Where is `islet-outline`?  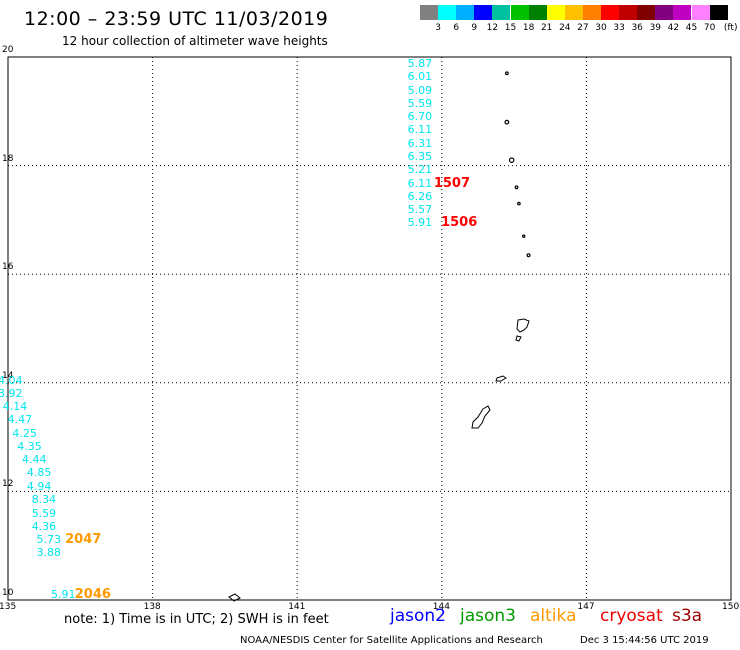 islet-outline is located at coordinates (234, 597).